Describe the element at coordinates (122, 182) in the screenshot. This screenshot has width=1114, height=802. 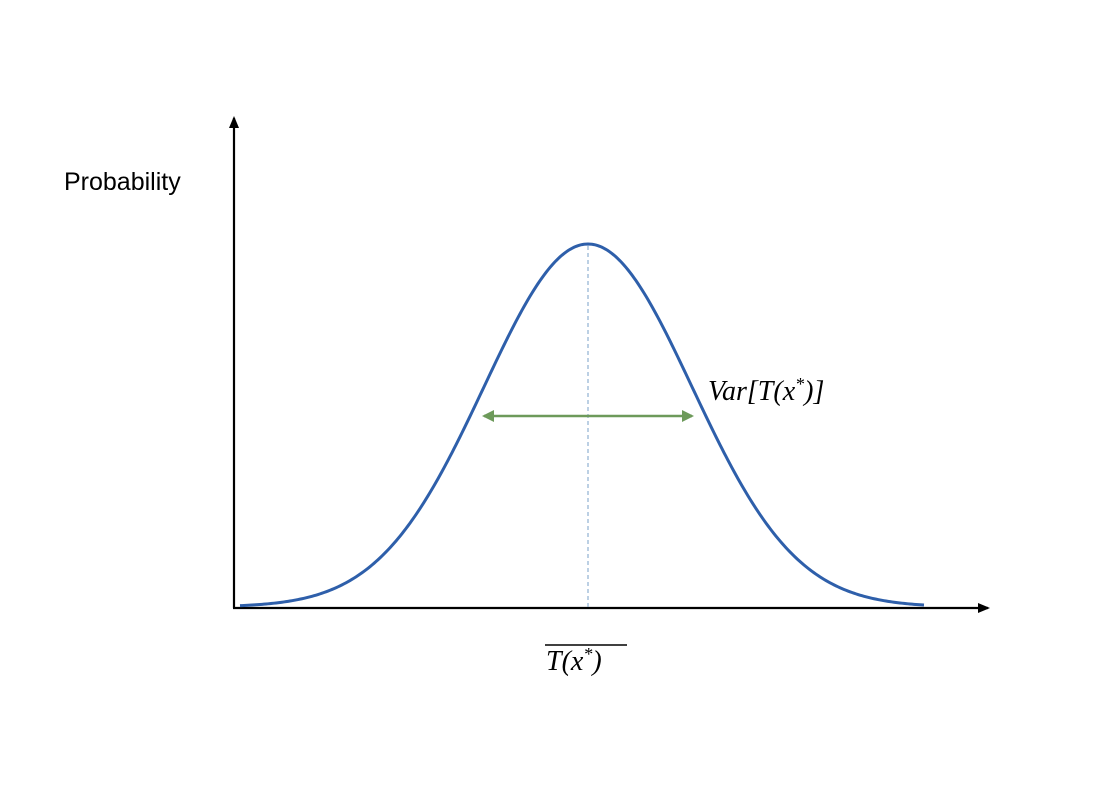
I see `y-axis-label: Probability` at that location.